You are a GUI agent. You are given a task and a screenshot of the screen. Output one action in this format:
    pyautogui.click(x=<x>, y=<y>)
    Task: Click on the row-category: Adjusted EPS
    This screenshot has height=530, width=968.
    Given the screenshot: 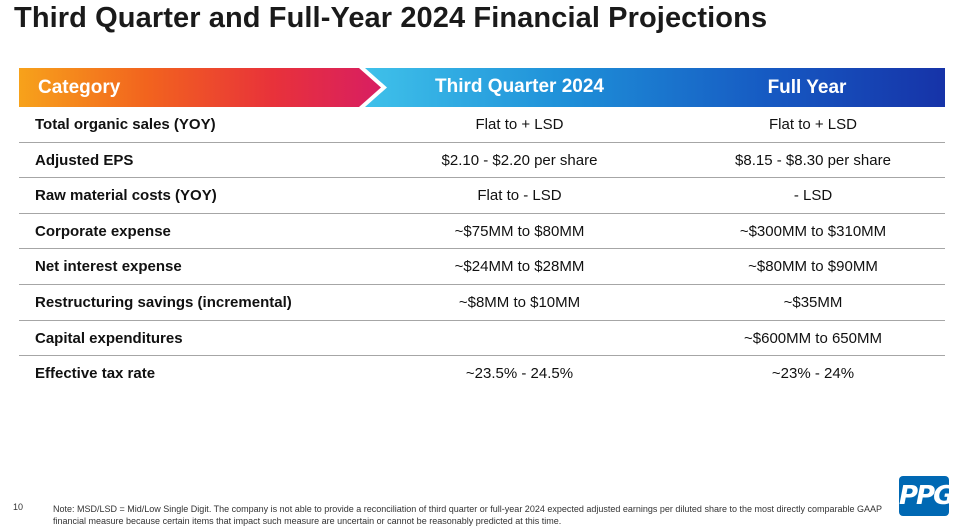 What is the action you would take?
    pyautogui.click(x=84, y=160)
    